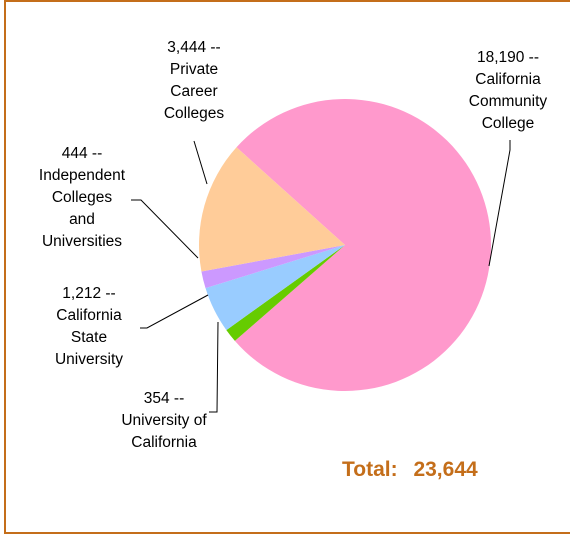 This screenshot has height=536, width=571. I want to click on slice-label-2: 1,212 --California State University, so click(89, 326).